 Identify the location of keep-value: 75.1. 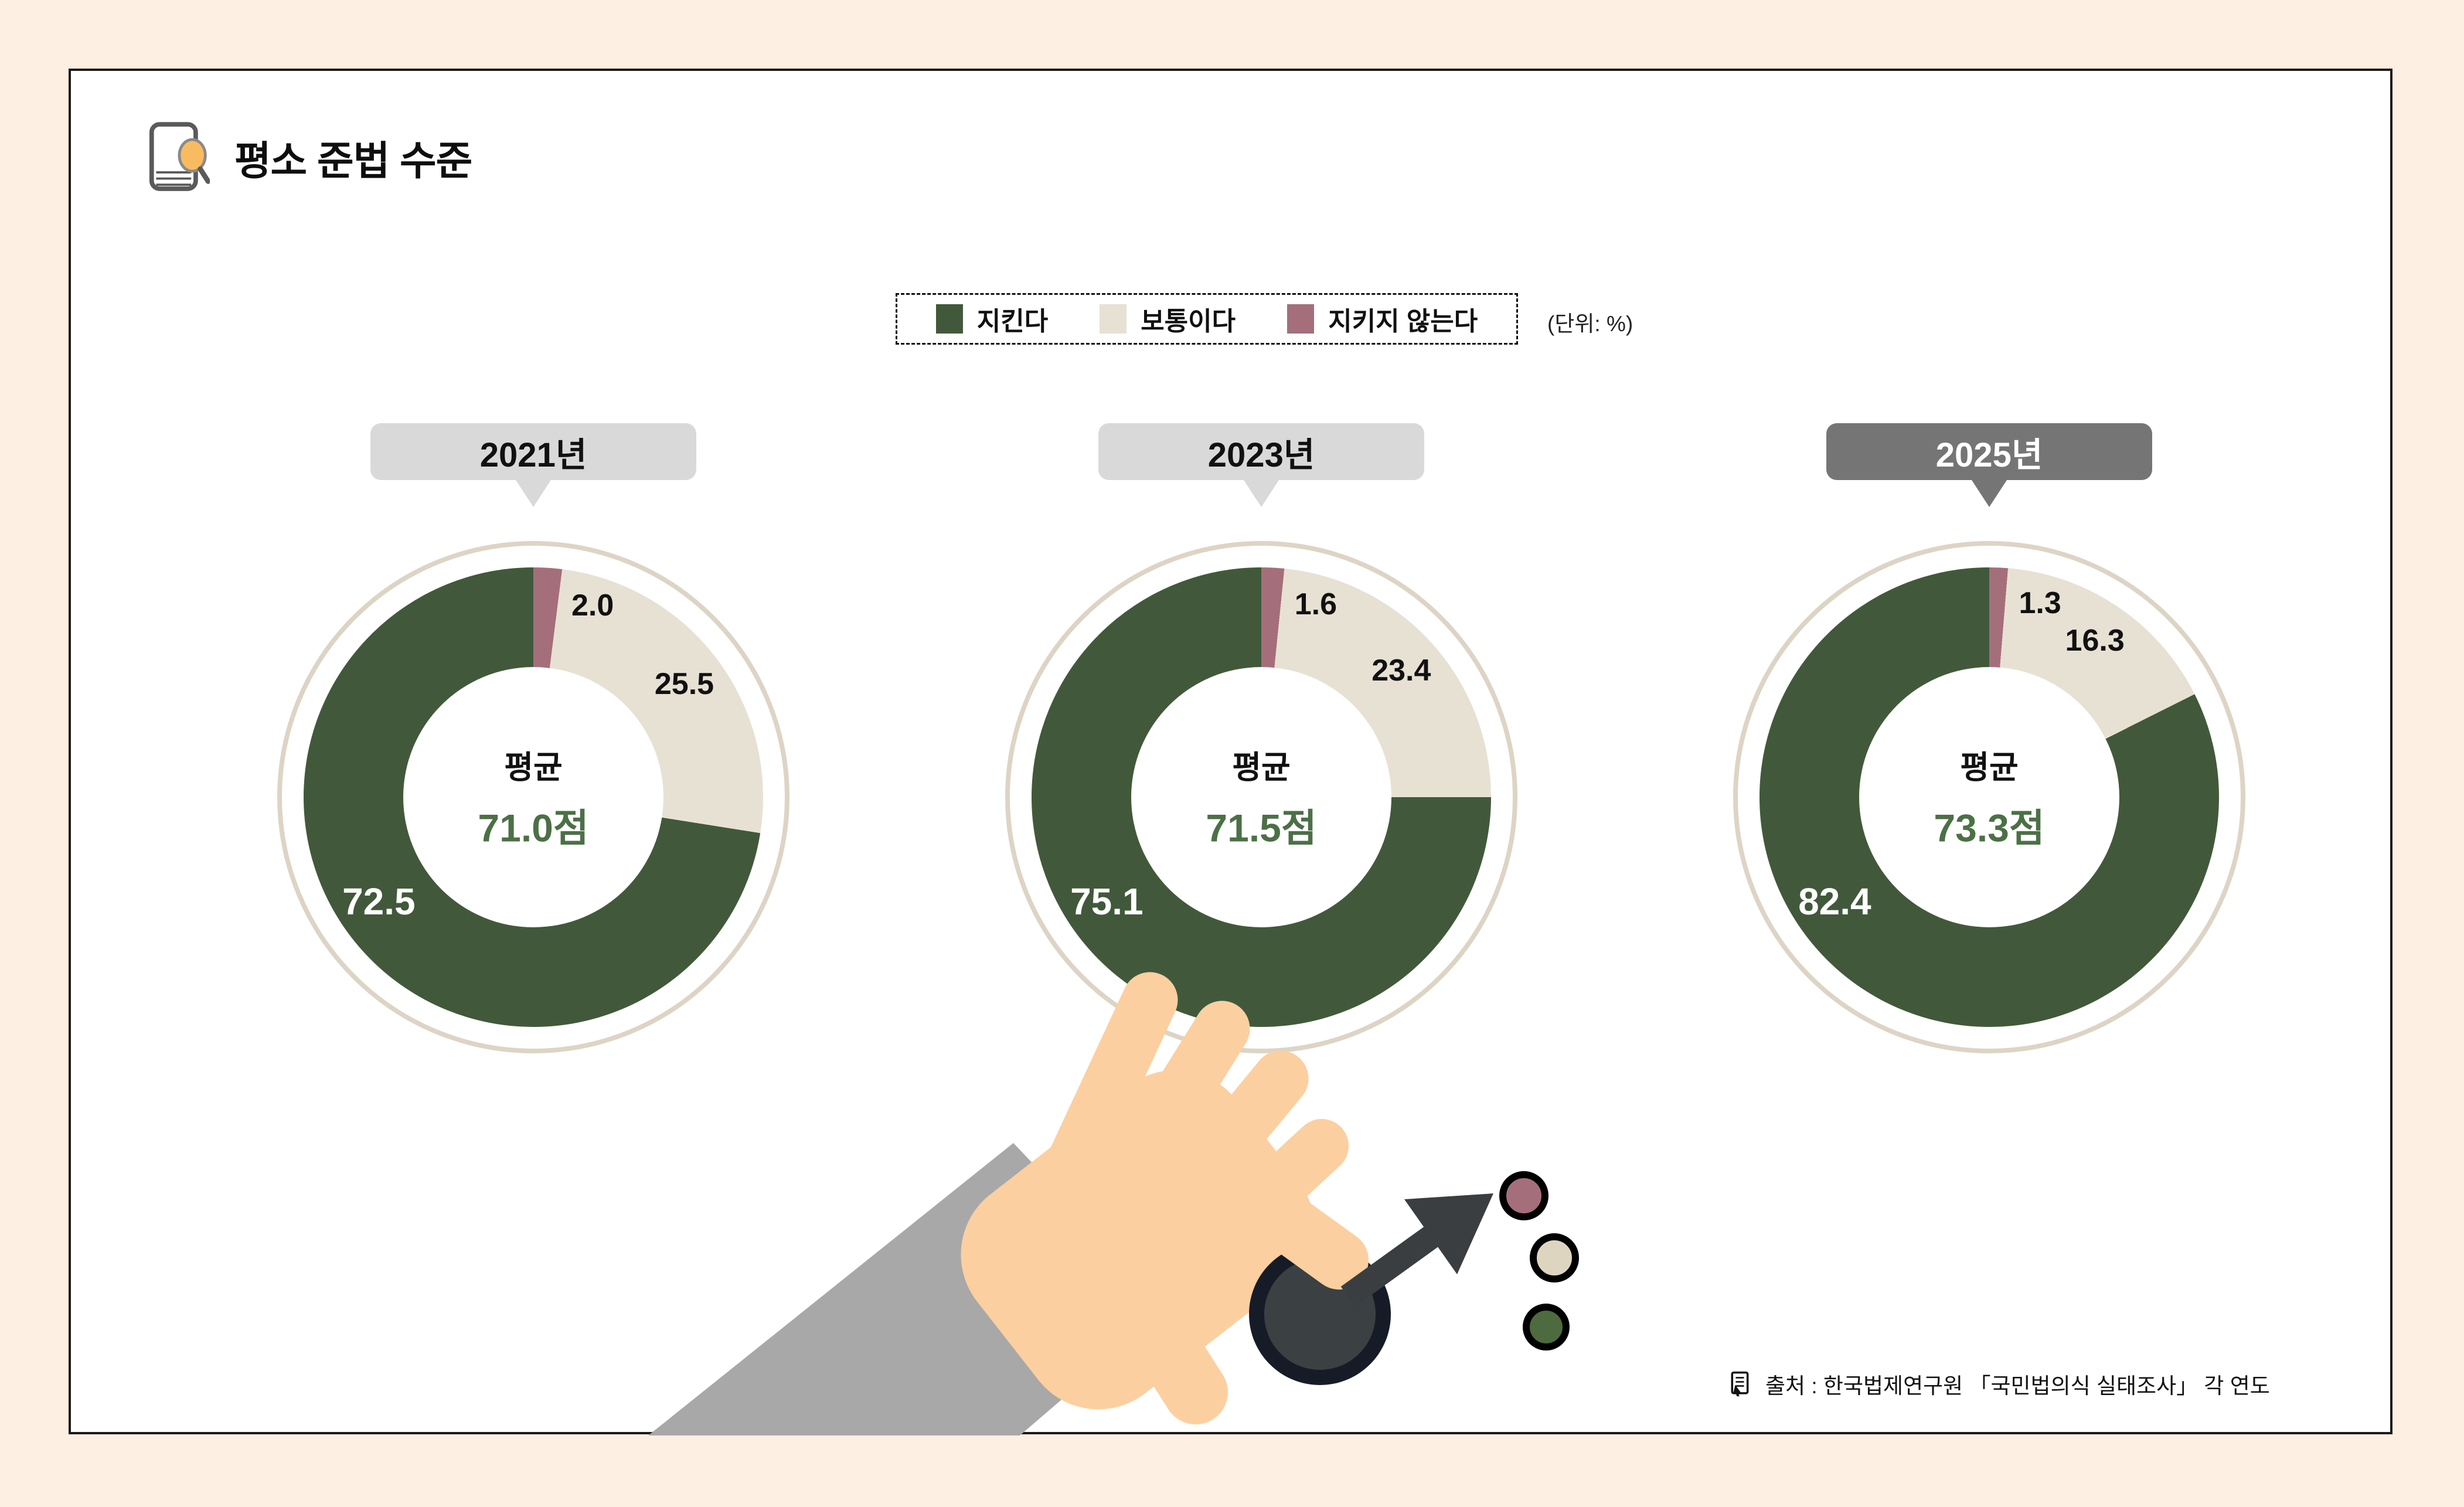
(1107, 902).